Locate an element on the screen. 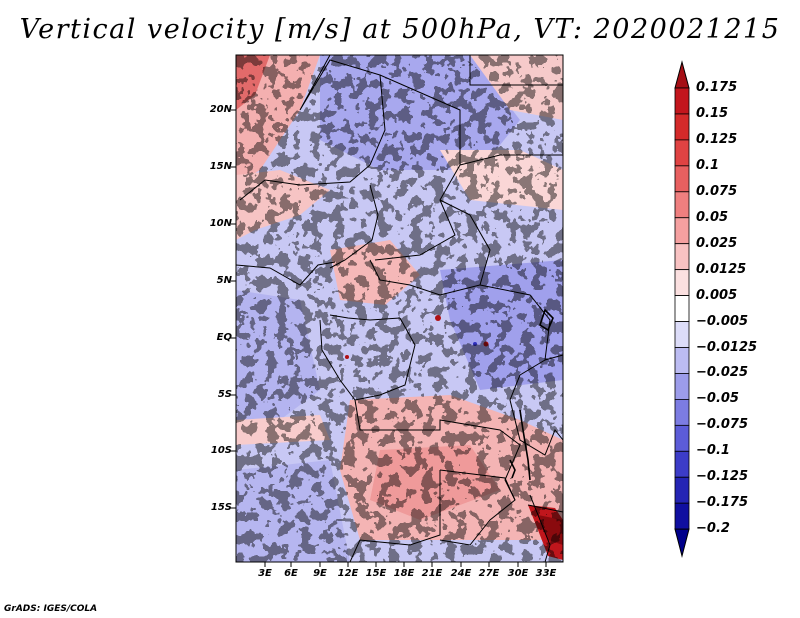 This screenshot has width=800, height=618. colorbar-label: −0.025 is located at coordinates (722, 373).